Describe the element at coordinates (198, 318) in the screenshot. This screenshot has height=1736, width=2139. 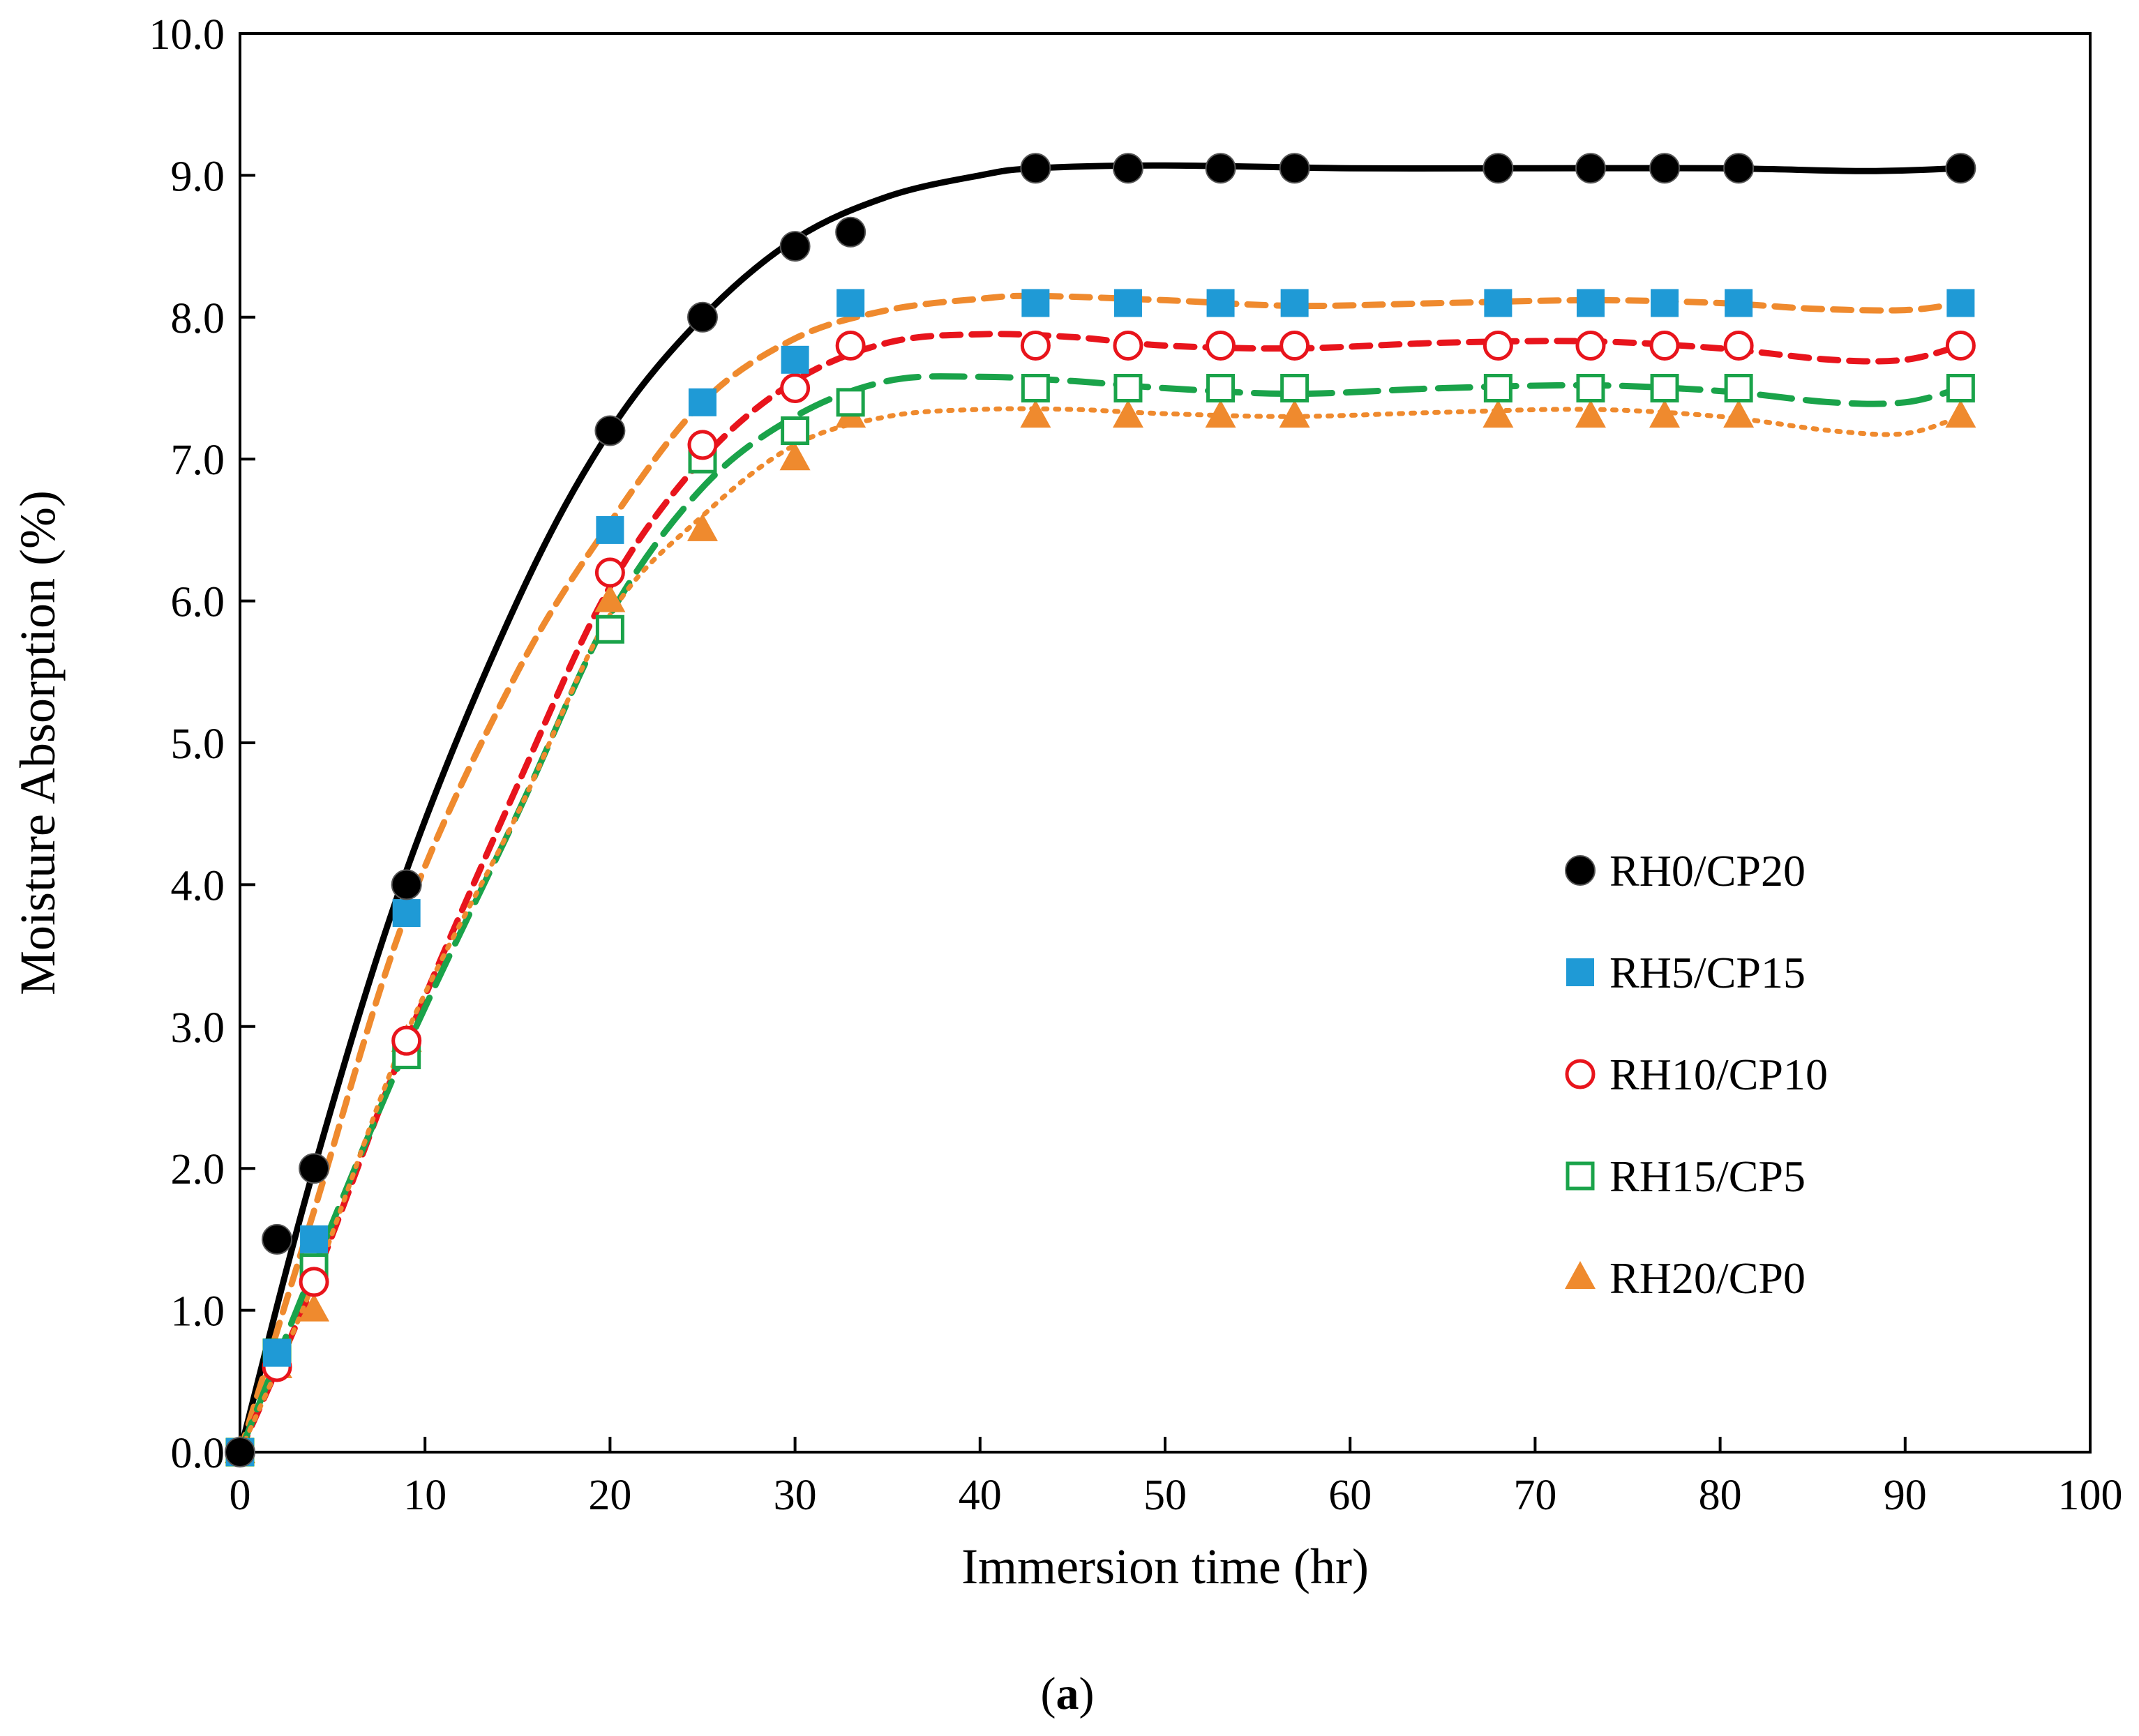
I see `y-tick-label: 8.0` at that location.